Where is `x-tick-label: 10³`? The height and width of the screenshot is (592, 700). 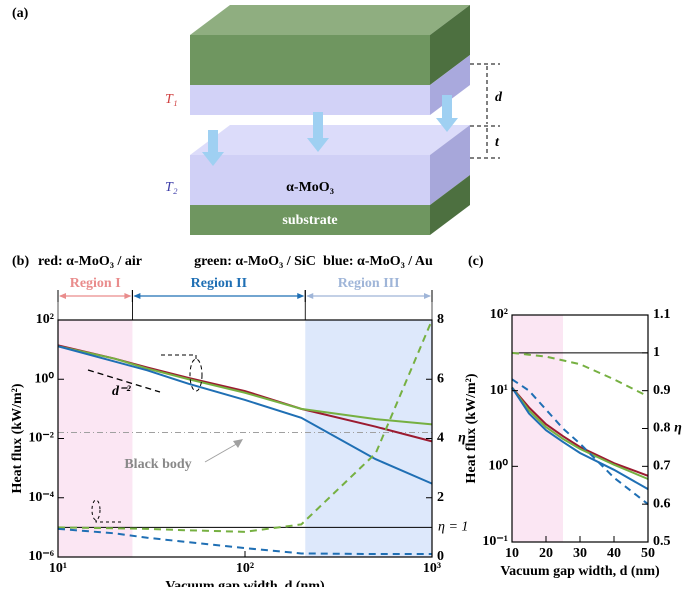
x-tick-label: 10³ is located at coordinates (432, 568).